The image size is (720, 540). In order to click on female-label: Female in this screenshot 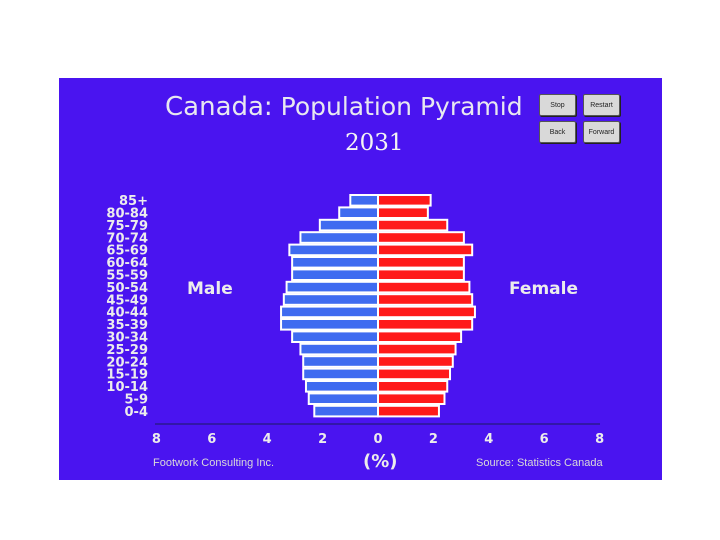, I will do `click(543, 289)`.